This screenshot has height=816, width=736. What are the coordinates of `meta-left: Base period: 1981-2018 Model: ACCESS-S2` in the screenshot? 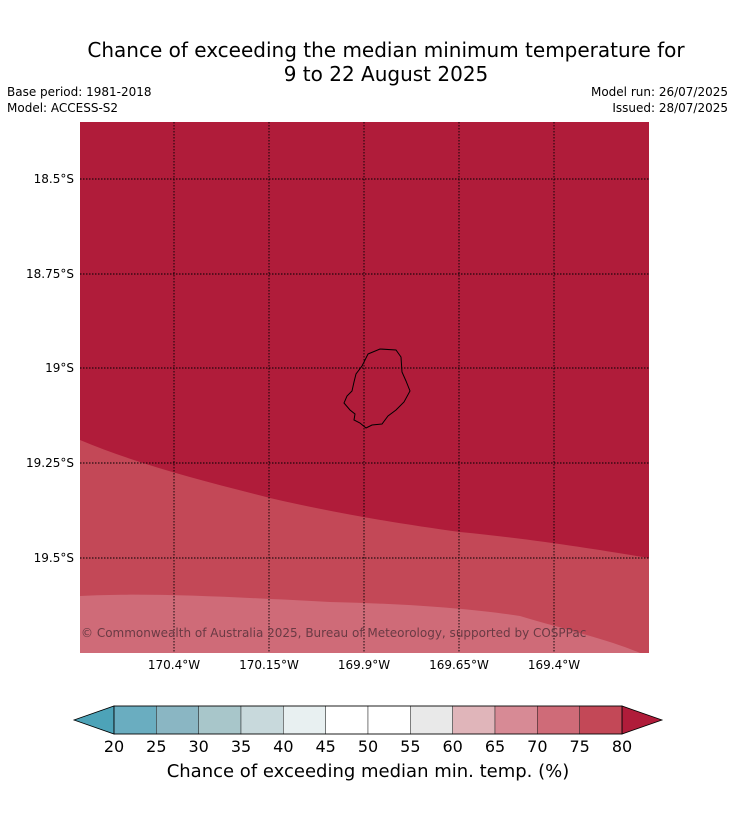 It's located at (79, 100).